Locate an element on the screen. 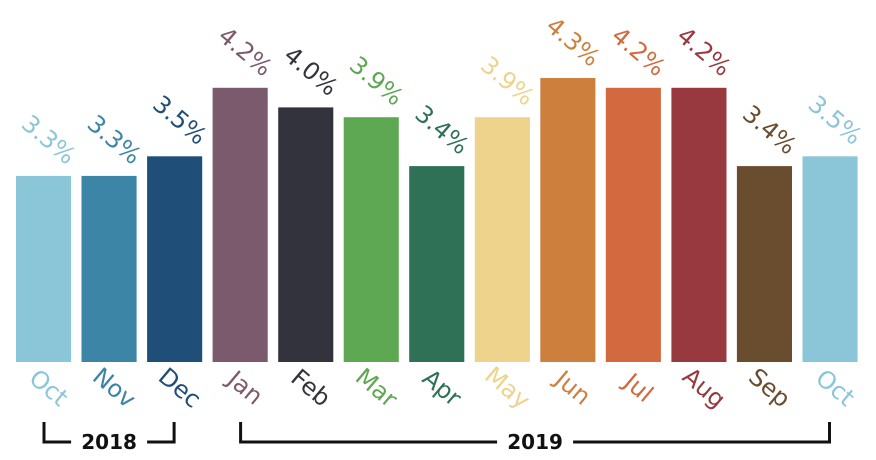 Image resolution: width=876 pixels, height=460 pixels. category-label: Jun is located at coordinates (572, 387).